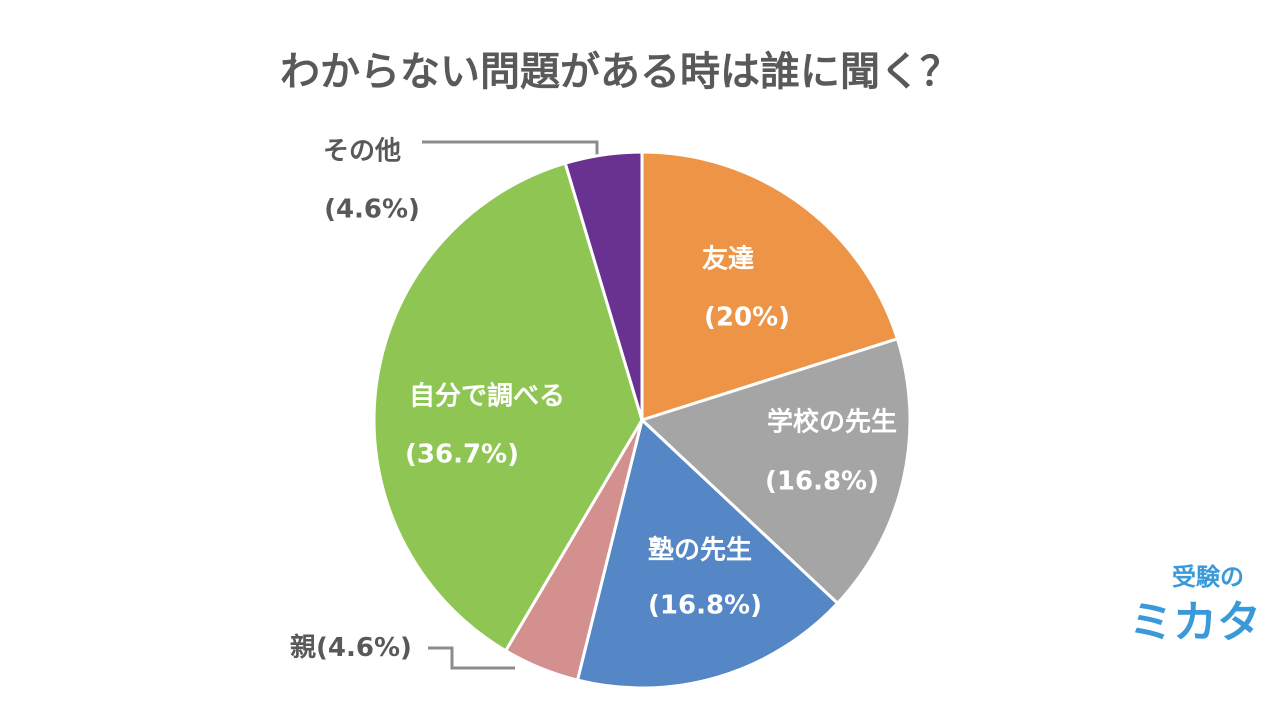 The width and height of the screenshot is (1286, 722). I want to click on value-label: (20%), so click(747, 318).